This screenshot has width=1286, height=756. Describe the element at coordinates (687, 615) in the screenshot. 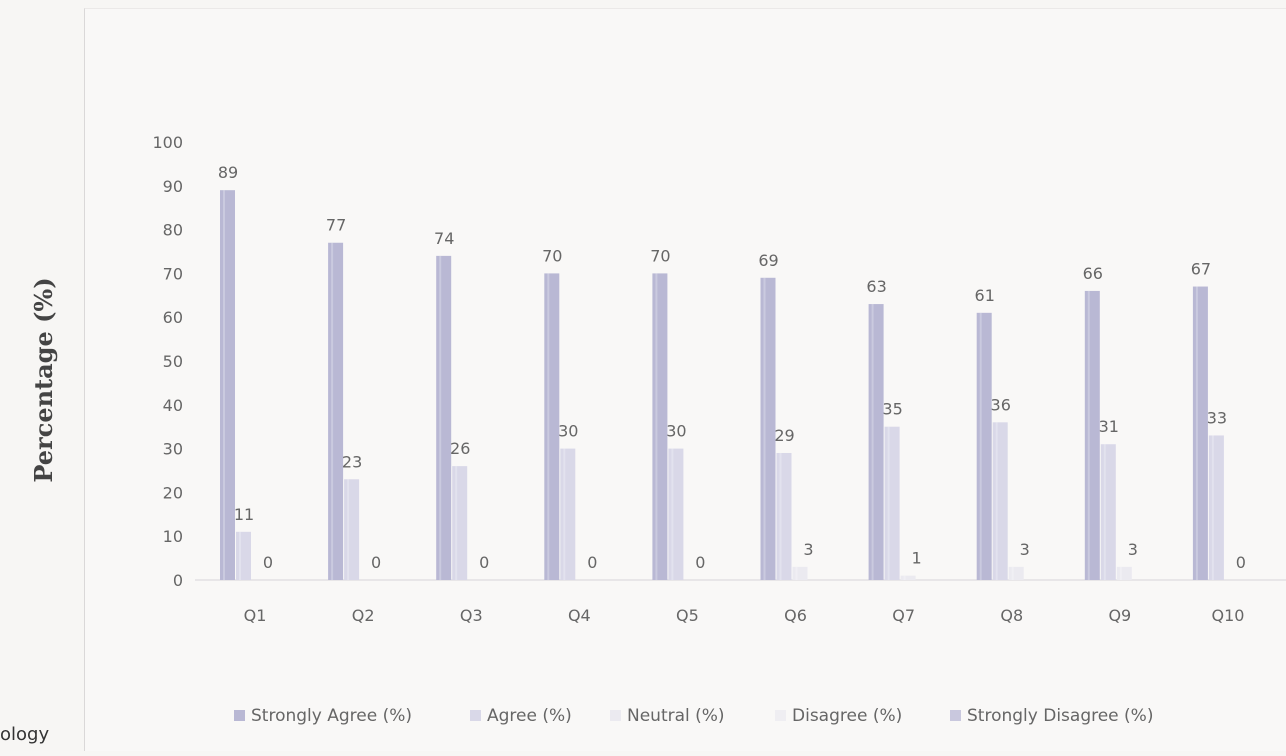

I see `x-tick-label: Q5` at that location.